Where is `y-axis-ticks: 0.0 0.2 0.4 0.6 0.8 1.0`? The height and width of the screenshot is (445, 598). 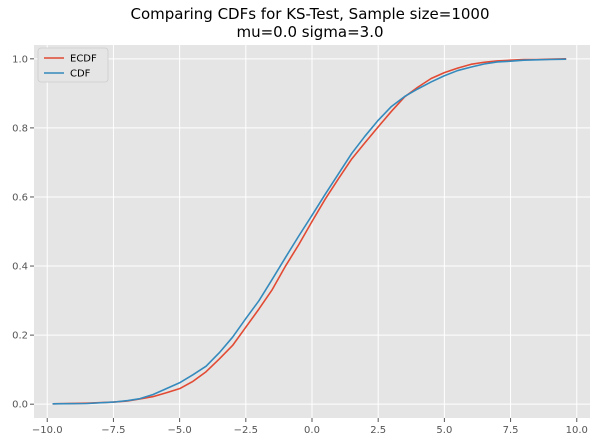
y-axis-ticks: 0.0 0.2 0.4 0.6 0.8 1.0 is located at coordinates (23, 232).